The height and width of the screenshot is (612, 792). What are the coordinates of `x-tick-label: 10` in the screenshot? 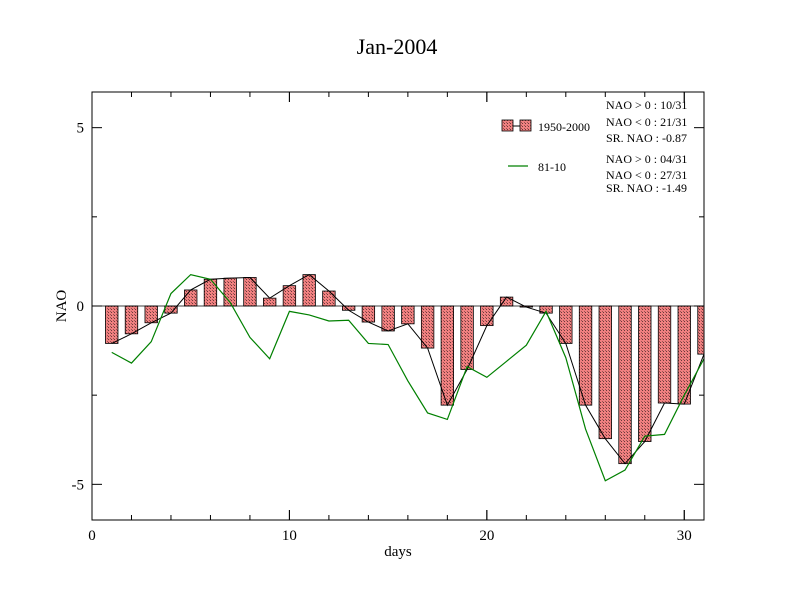 It's located at (289, 536).